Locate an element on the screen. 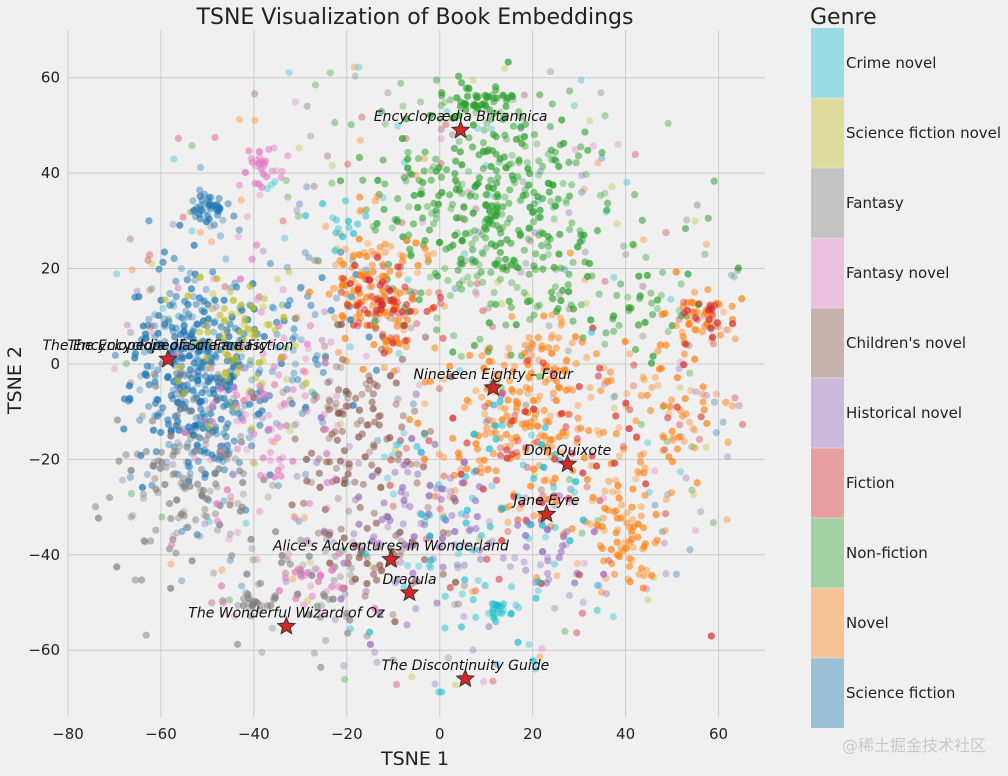 The width and height of the screenshot is (1008, 776). book-star-marker is located at coordinates (391, 558).